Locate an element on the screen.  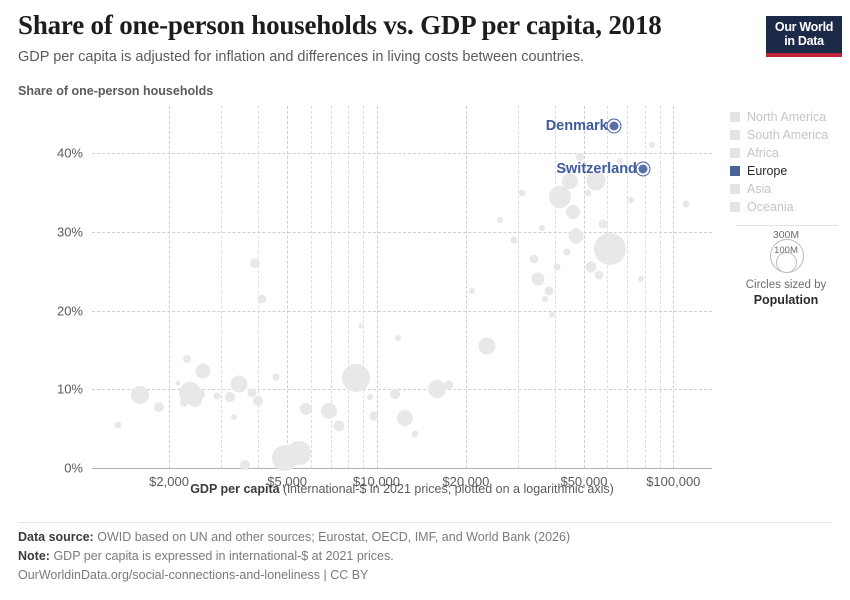
legend-swatch-icon is located at coordinates (735, 135).